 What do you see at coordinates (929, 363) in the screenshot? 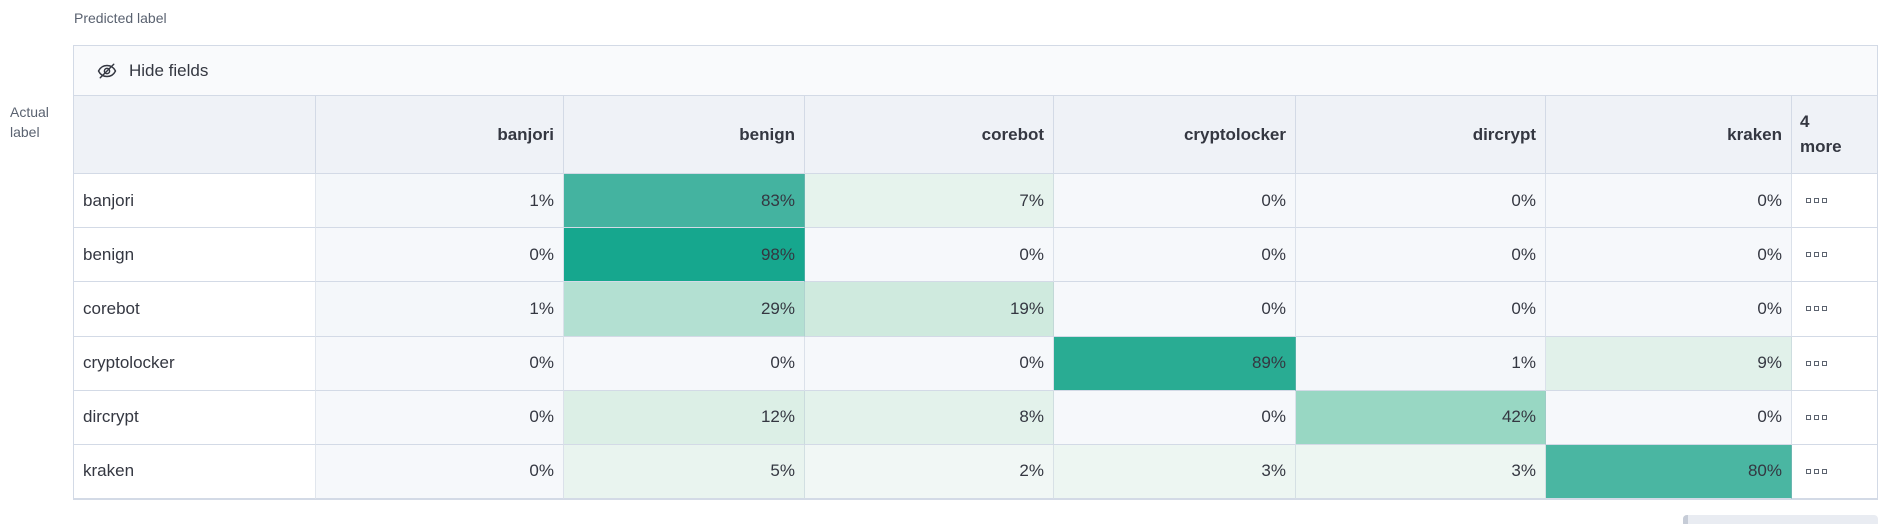
I see `matrix-cell-cryptolocker-corebot: 0%` at bounding box center [929, 363].